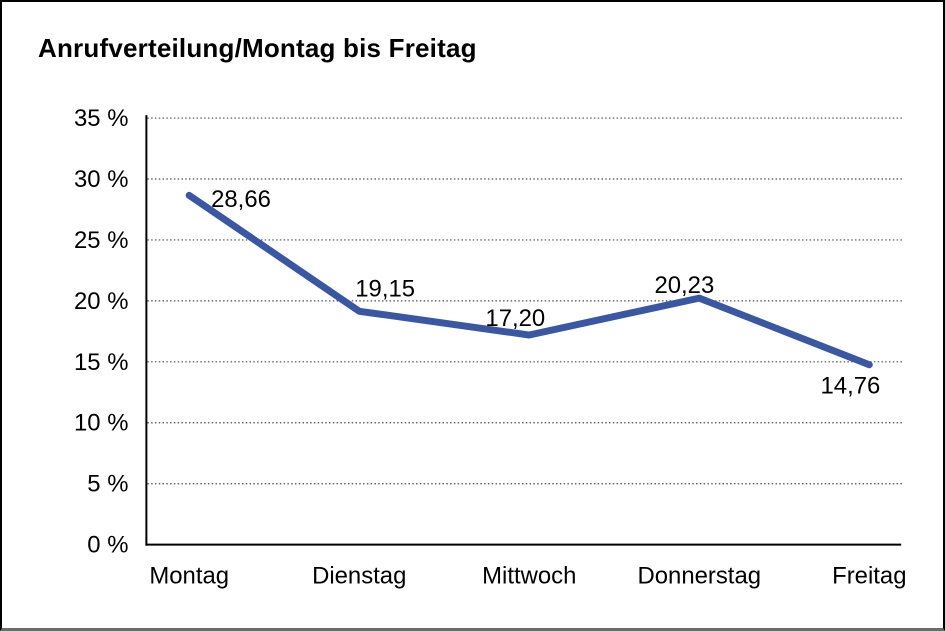 This screenshot has width=945, height=631. What do you see at coordinates (101, 118) in the screenshot?
I see `y-tick-label: 35 %` at bounding box center [101, 118].